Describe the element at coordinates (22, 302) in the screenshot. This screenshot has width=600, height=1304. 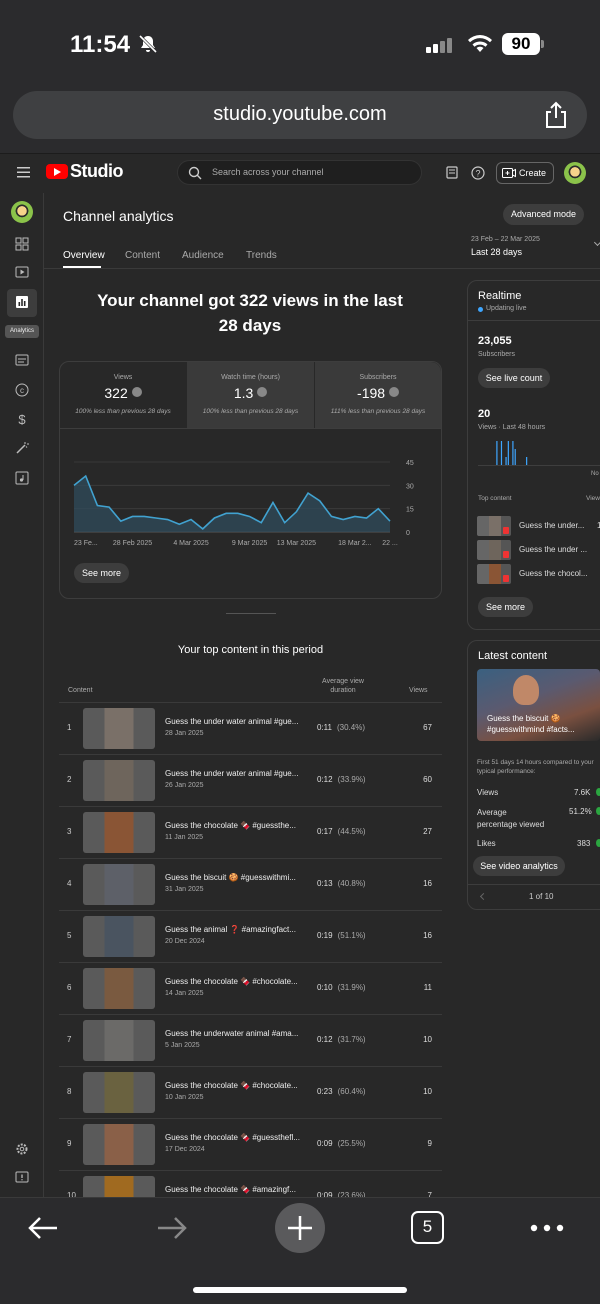
I see `analytics-icon` at that location.